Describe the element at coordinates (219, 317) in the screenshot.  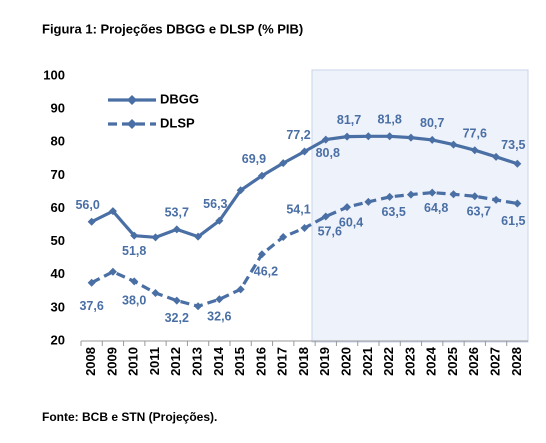
I see `data-label: 32,6` at that location.